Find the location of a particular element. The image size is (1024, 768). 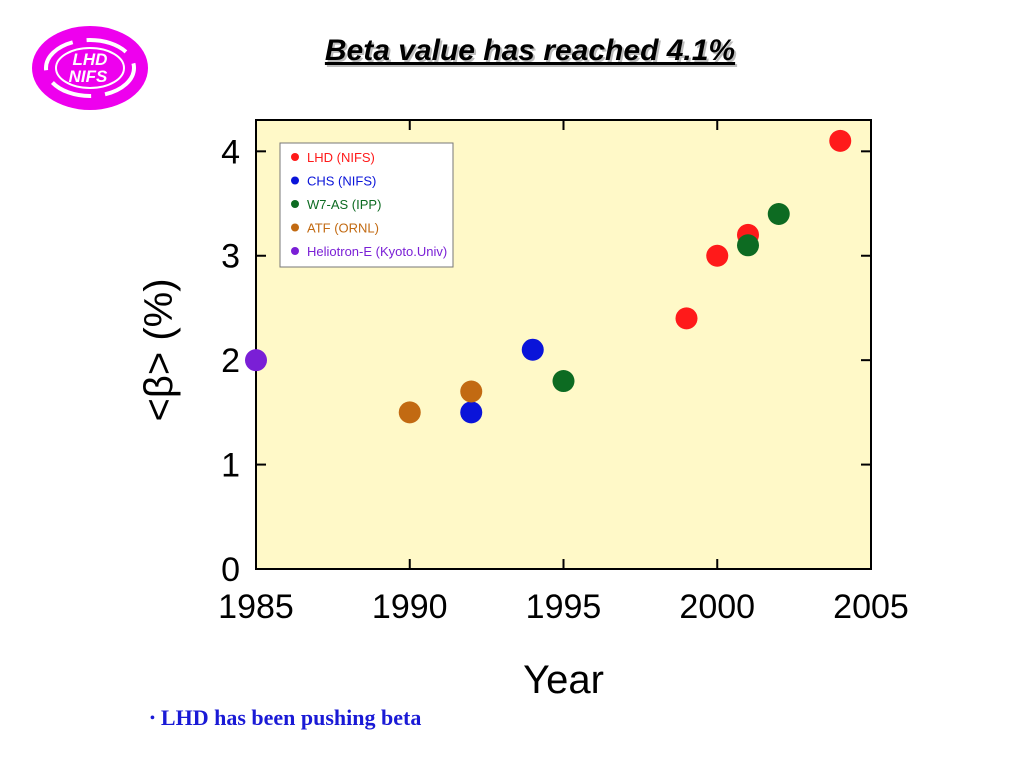

x-tick-label-1995: 1995 is located at coordinates (564, 607).